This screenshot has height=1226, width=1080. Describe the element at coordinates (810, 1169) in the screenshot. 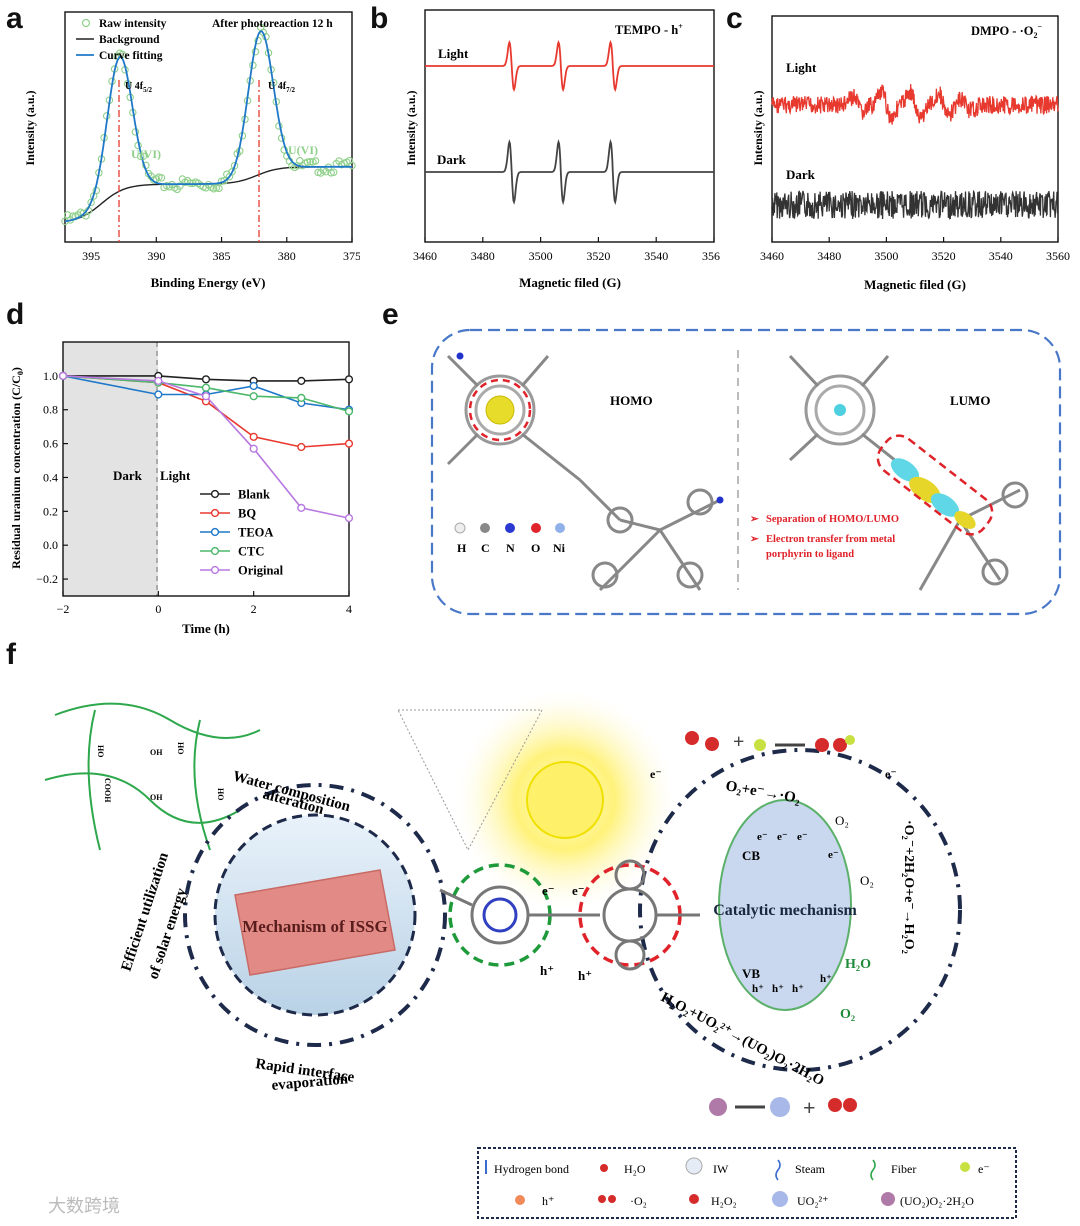

I see `legend-steam: Steam` at that location.